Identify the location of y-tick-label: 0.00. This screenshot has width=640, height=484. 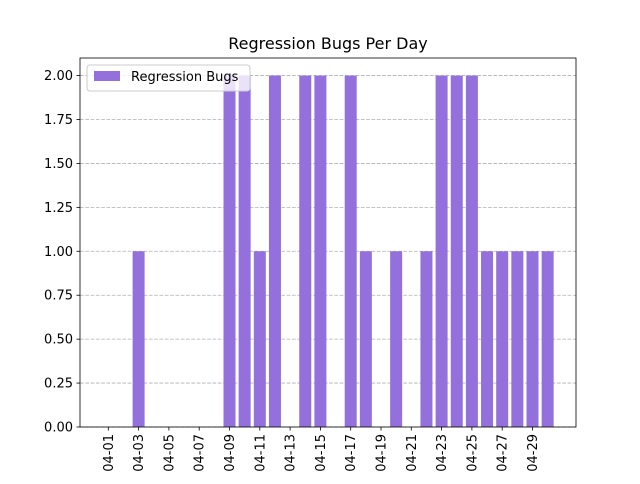
(58, 428).